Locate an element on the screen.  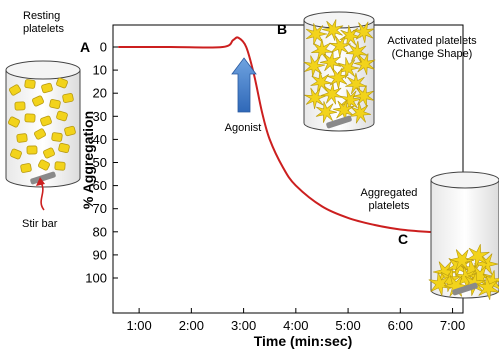
x-tick-label: 4:00 is located at coordinates (295, 325).